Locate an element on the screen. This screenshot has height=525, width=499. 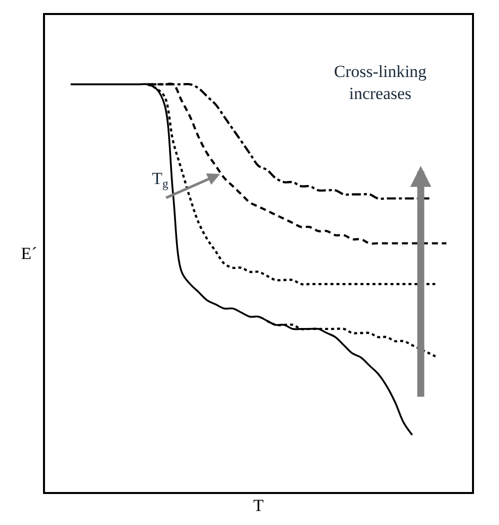
annotation: T$_{g}$ is located at coordinates (160, 180).